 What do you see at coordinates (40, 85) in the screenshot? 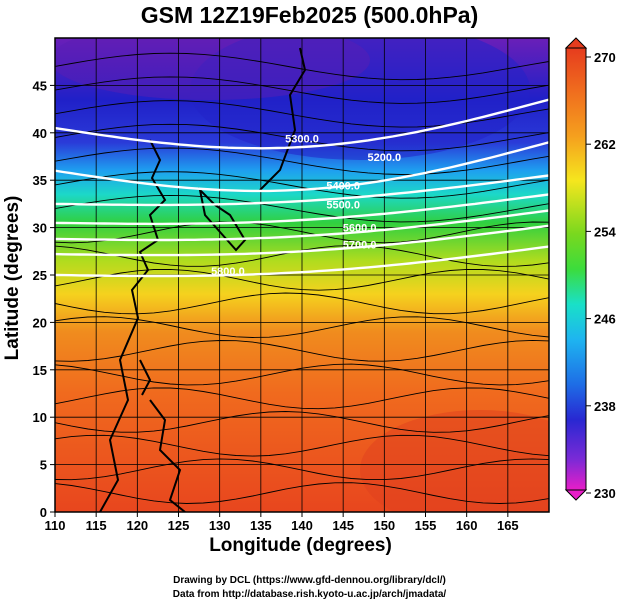
I see `y-tick-label: 45` at bounding box center [40, 85].